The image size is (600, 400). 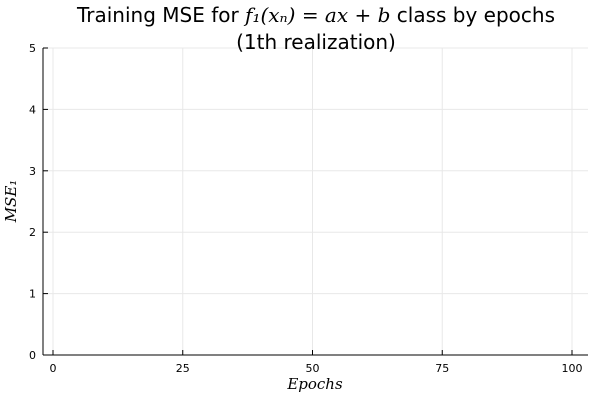 I want to click on x-tick-label: 75, so click(x=442, y=368).